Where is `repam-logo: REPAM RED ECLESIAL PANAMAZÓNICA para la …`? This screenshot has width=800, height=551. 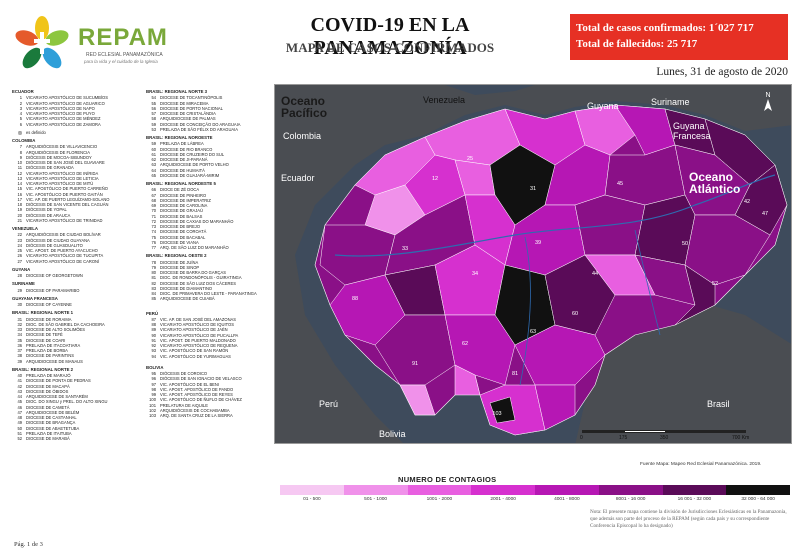
repam-logo: REPAM RED ECLESIAL PANAMAZÓNICA para la … is located at coordinates (91, 44).